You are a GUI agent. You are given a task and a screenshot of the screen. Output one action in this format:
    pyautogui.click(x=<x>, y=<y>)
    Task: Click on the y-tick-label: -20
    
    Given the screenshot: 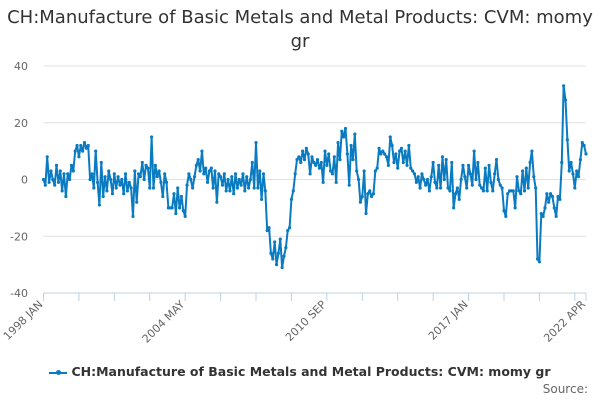 What is the action you would take?
    pyautogui.click(x=19, y=236)
    